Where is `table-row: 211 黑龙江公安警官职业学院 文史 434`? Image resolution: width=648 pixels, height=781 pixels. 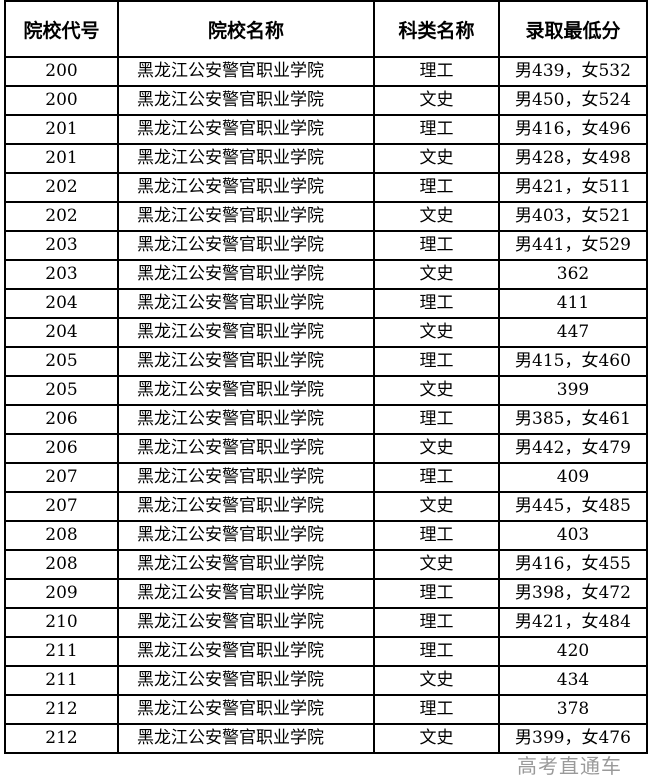 table-row: 211 黑龙江公安警官职业学院 文史 434 is located at coordinates (326, 680).